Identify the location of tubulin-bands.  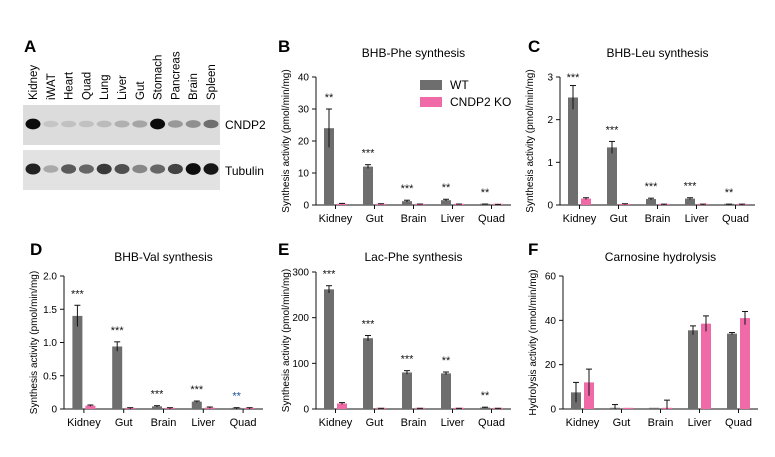
(122, 169).